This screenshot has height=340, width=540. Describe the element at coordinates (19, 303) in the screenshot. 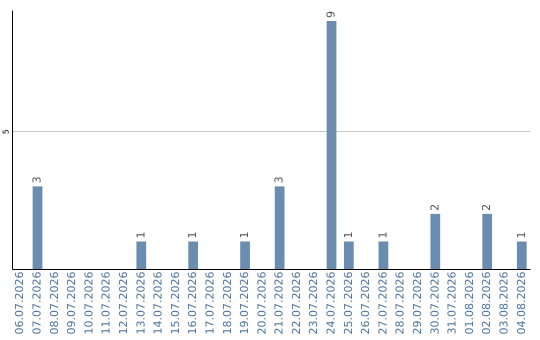

I see `x-tick-label: 06.07.2026` at that location.